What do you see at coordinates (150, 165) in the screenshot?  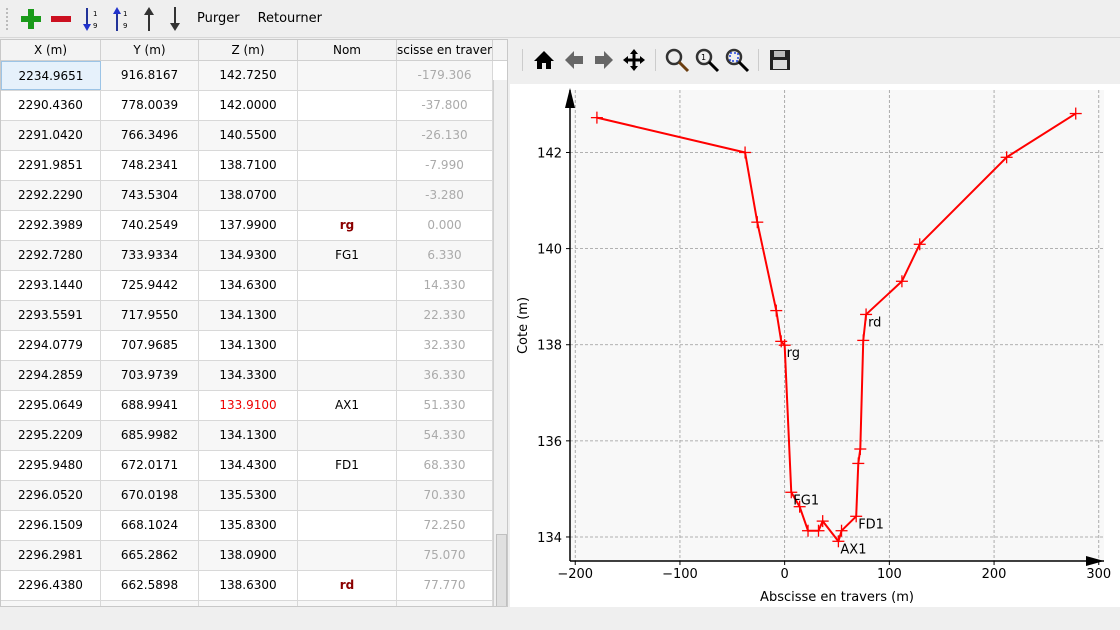 I see `cell-y: 748.2341` at bounding box center [150, 165].